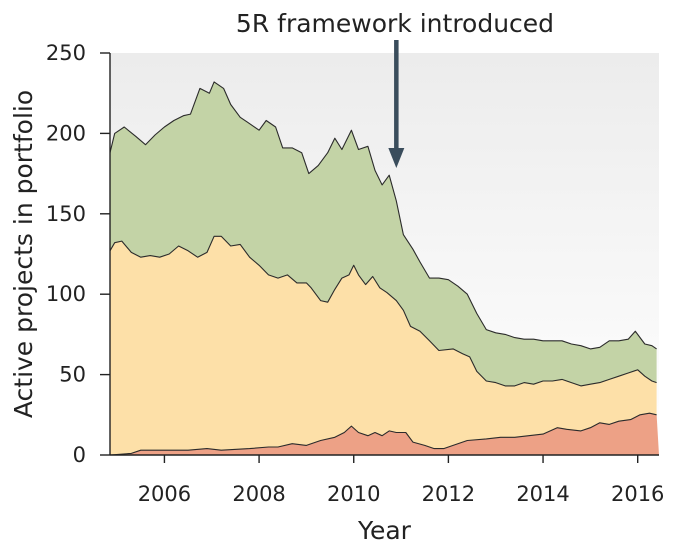 This screenshot has width=689, height=553. I want to click on x-tick-label: 2014, so click(542, 494).